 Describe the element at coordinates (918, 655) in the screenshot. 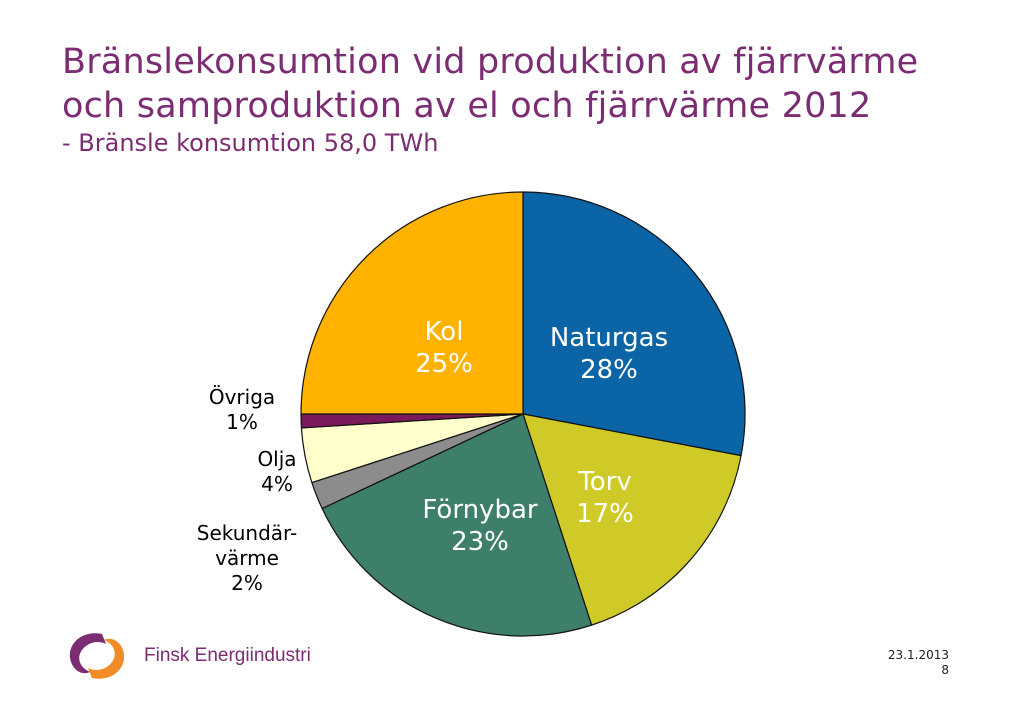

I see `slide-date: 23.1.2013` at that location.